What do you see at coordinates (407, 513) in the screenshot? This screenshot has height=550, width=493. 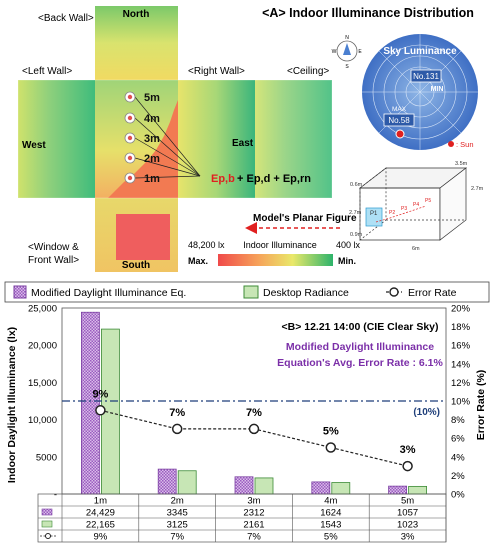 I see `table-cell: 1057` at bounding box center [407, 513].